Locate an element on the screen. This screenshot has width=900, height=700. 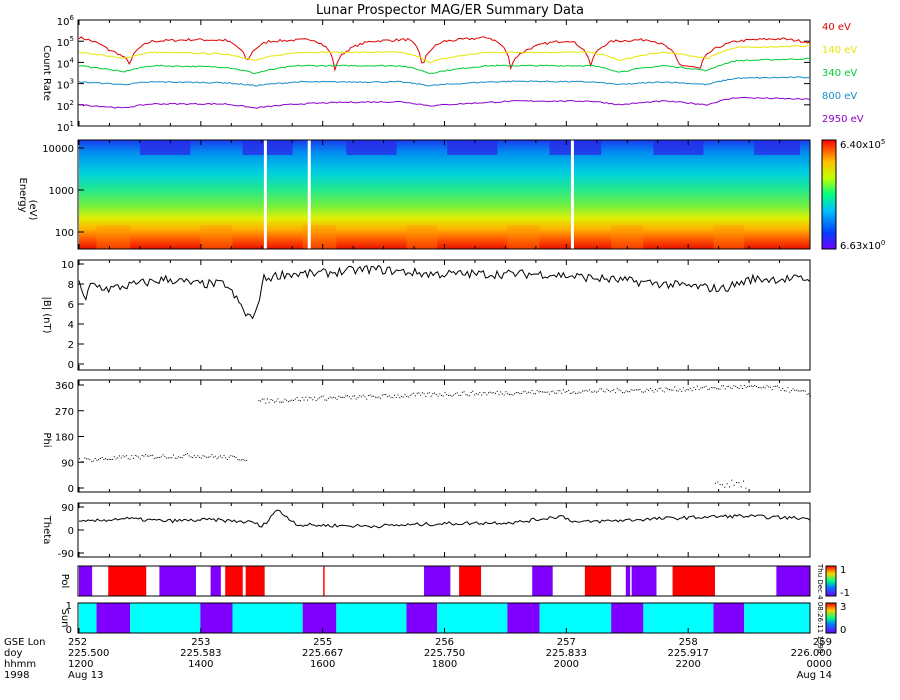
sun-bars is located at coordinates (444, 618).